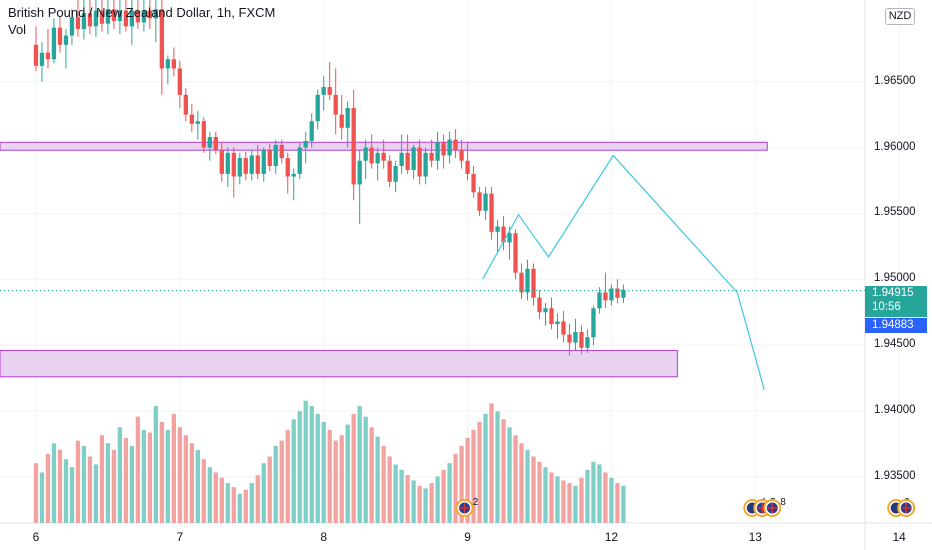 The image size is (932, 550). What do you see at coordinates (467, 537) in the screenshot?
I see `time-tick-label: 9` at bounding box center [467, 537].